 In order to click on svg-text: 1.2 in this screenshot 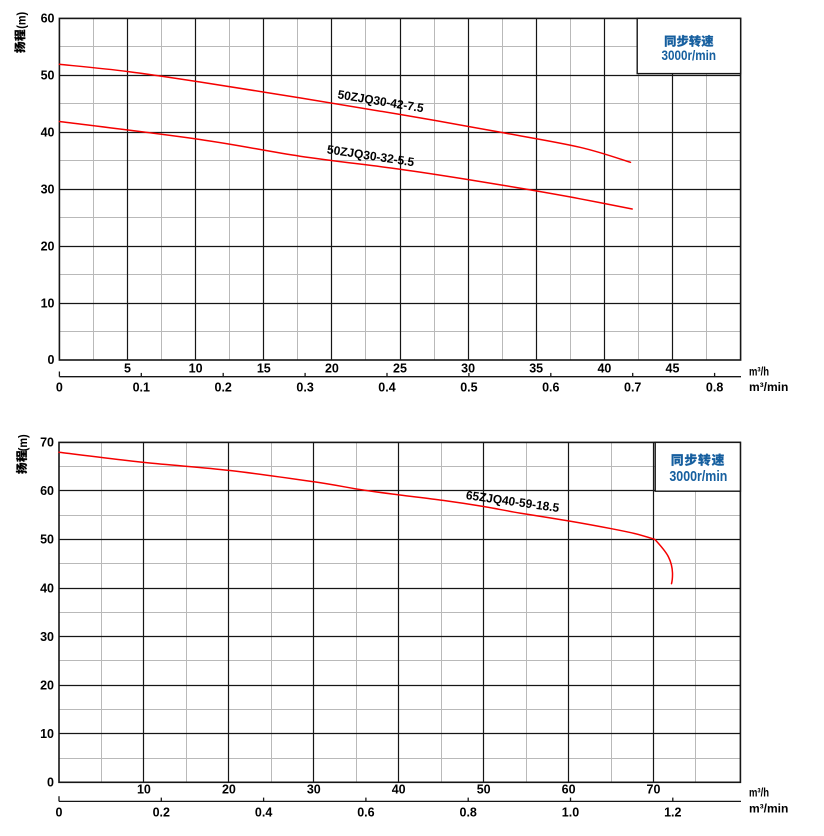, I will do `click(672, 813)`.